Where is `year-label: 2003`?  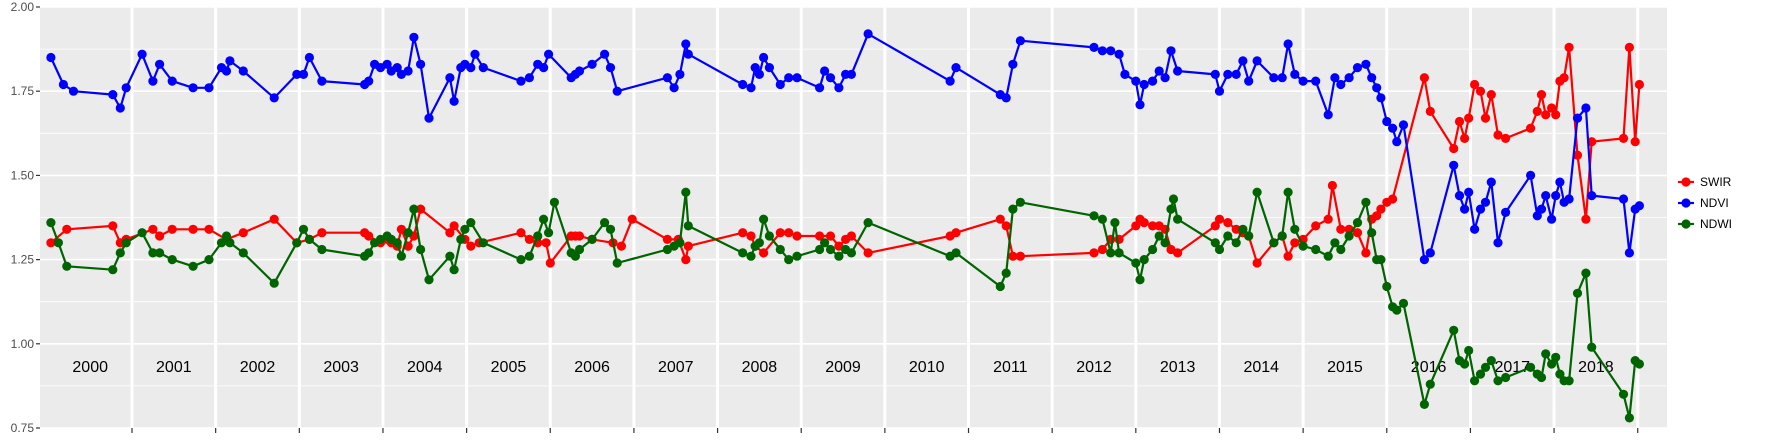 year-label: 2003 is located at coordinates (341, 367).